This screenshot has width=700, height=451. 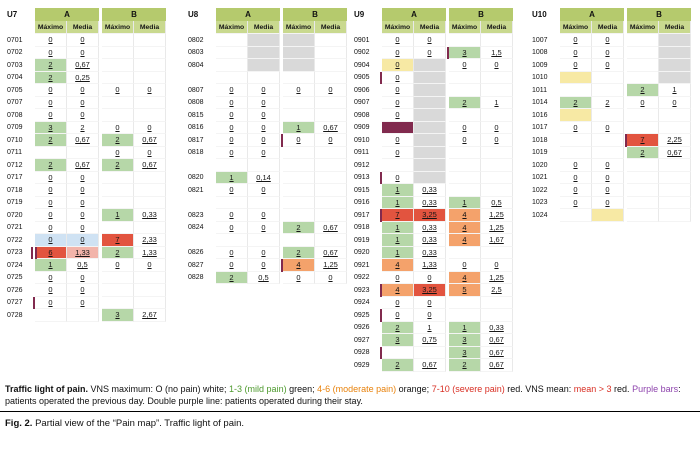 What do you see at coordinates (201, 165) in the screenshot?
I see `row-label` at bounding box center [201, 165].